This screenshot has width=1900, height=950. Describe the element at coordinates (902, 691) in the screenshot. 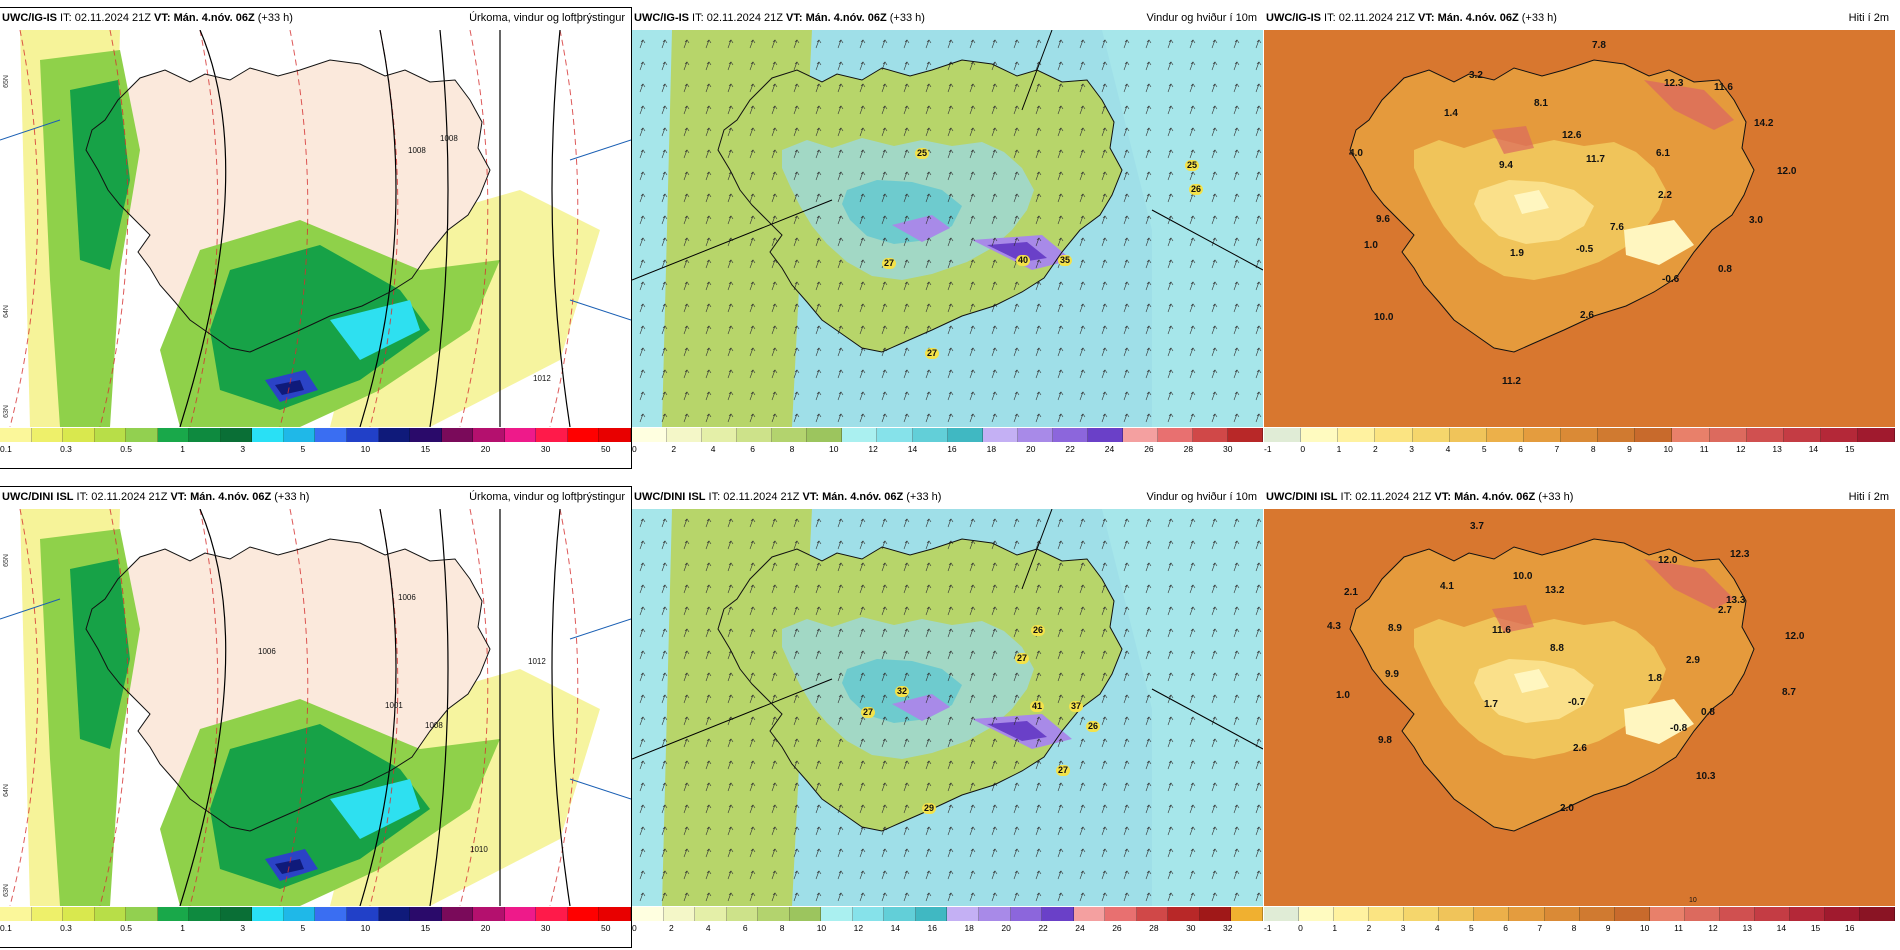

I see `gust-label: 32` at that location.